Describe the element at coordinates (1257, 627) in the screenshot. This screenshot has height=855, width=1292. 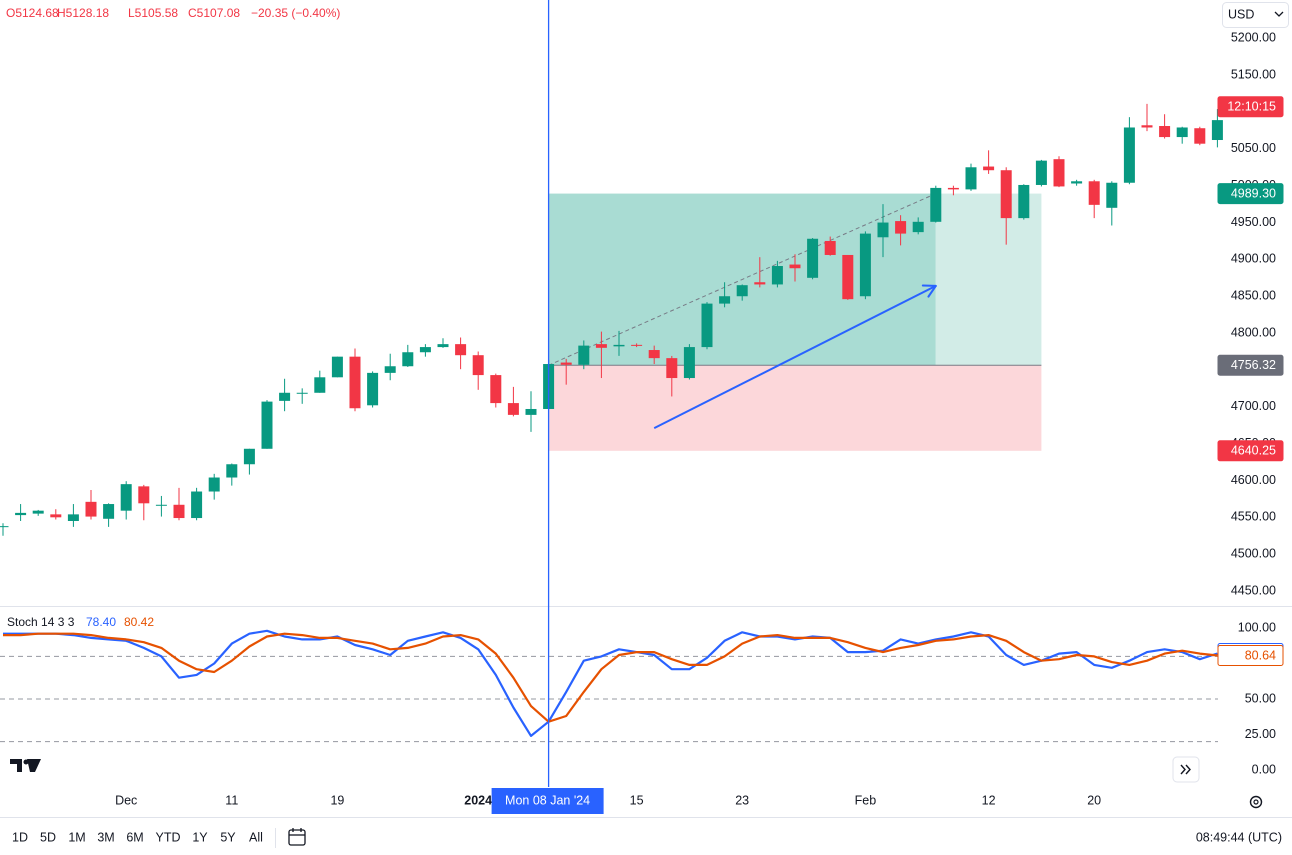
I see `stoch-tick-label: 100.00` at that location.